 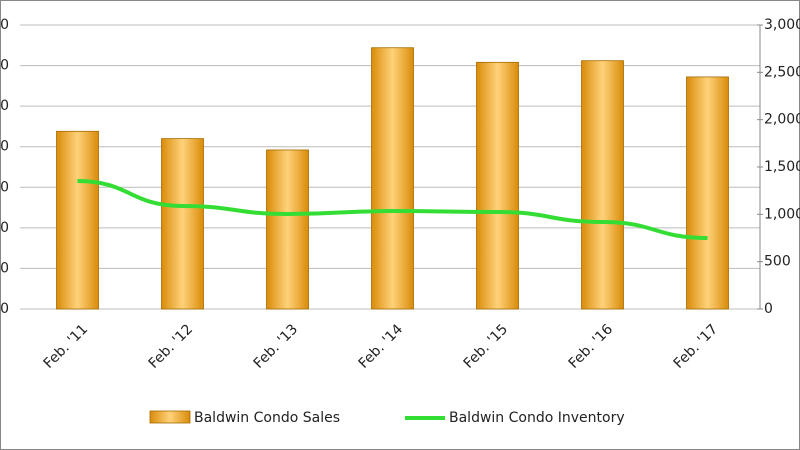 What do you see at coordinates (171, 346) in the screenshot?
I see `x-tick-label: Feb. '12` at bounding box center [171, 346].